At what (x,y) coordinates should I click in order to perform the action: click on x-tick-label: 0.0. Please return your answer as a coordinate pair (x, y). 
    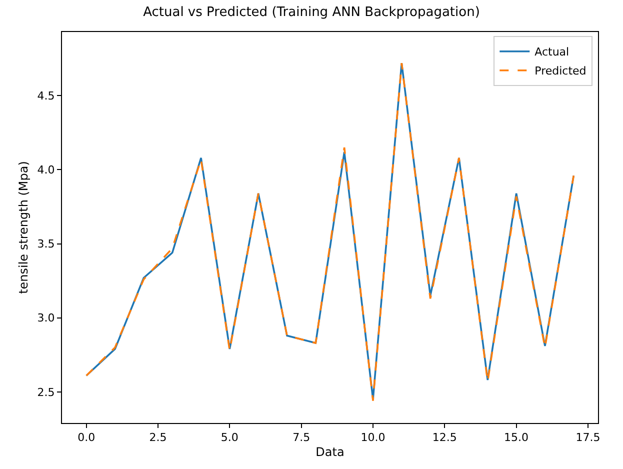
    Looking at the image, I should click on (87, 437).